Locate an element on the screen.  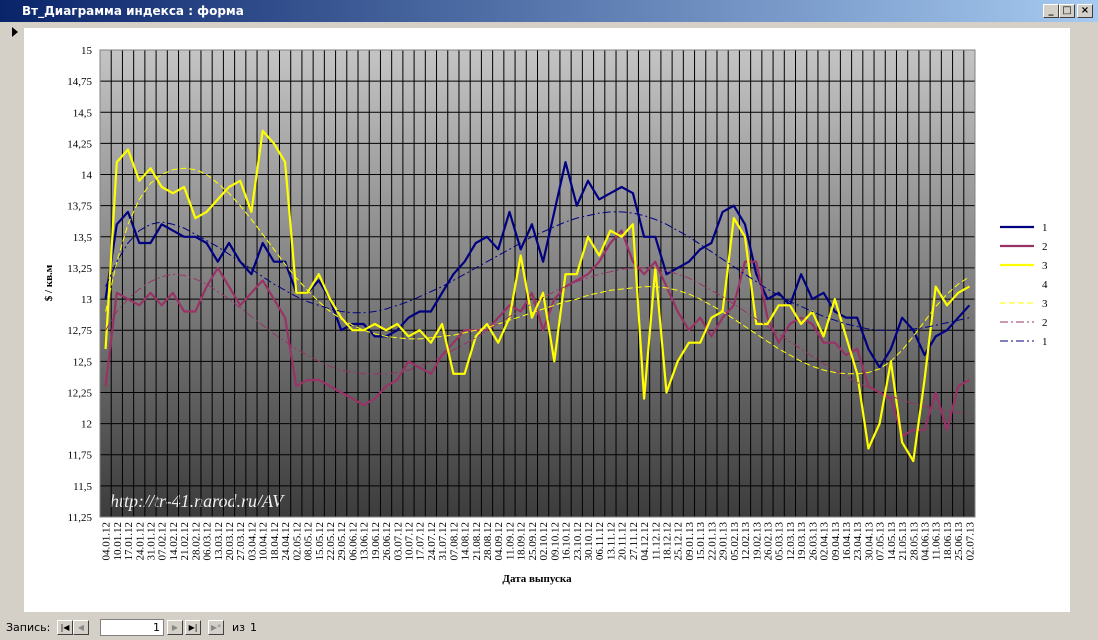
x-tick-label: 26.02.13 is located at coordinates (768, 541).